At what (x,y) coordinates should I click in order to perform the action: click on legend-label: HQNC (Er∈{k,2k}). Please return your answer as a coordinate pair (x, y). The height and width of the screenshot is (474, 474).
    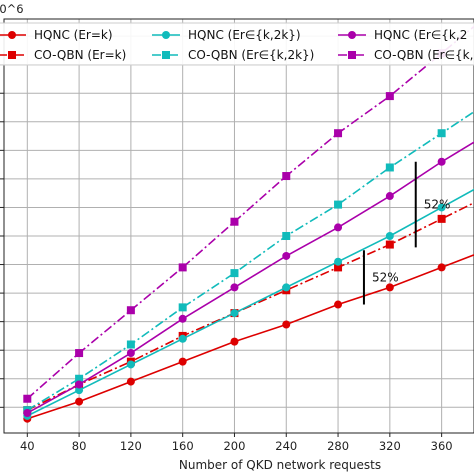
    Looking at the image, I should click on (244, 35).